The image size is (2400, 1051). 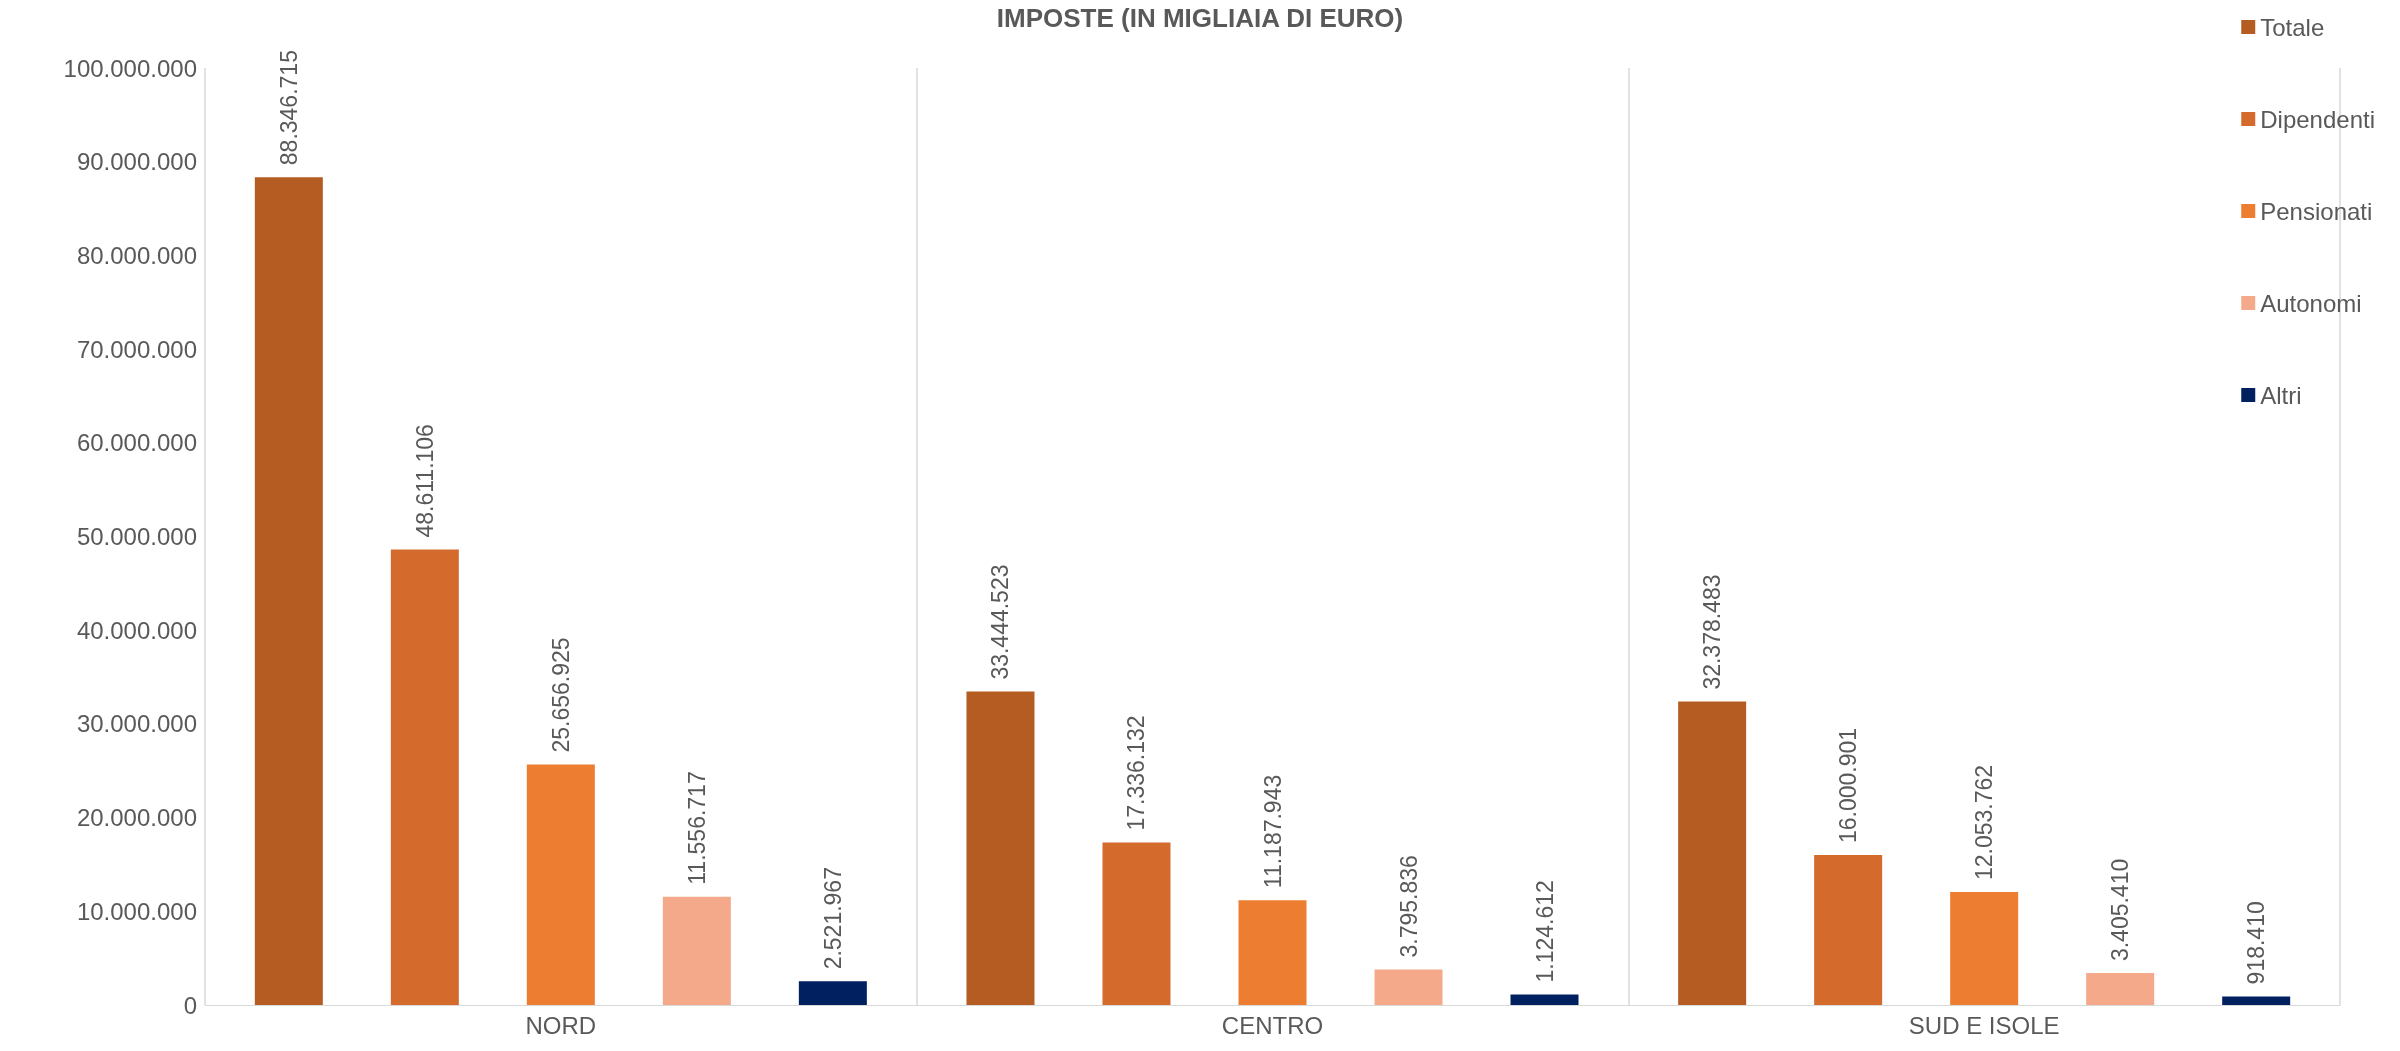 What do you see at coordinates (136, 443) in the screenshot?
I see `y-tick-label: 60.000.000` at bounding box center [136, 443].